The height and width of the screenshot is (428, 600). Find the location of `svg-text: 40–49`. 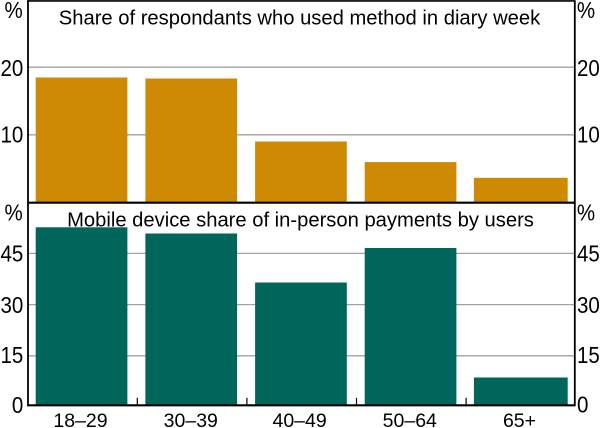

svg-text: 40–49 is located at coordinates (299, 419).